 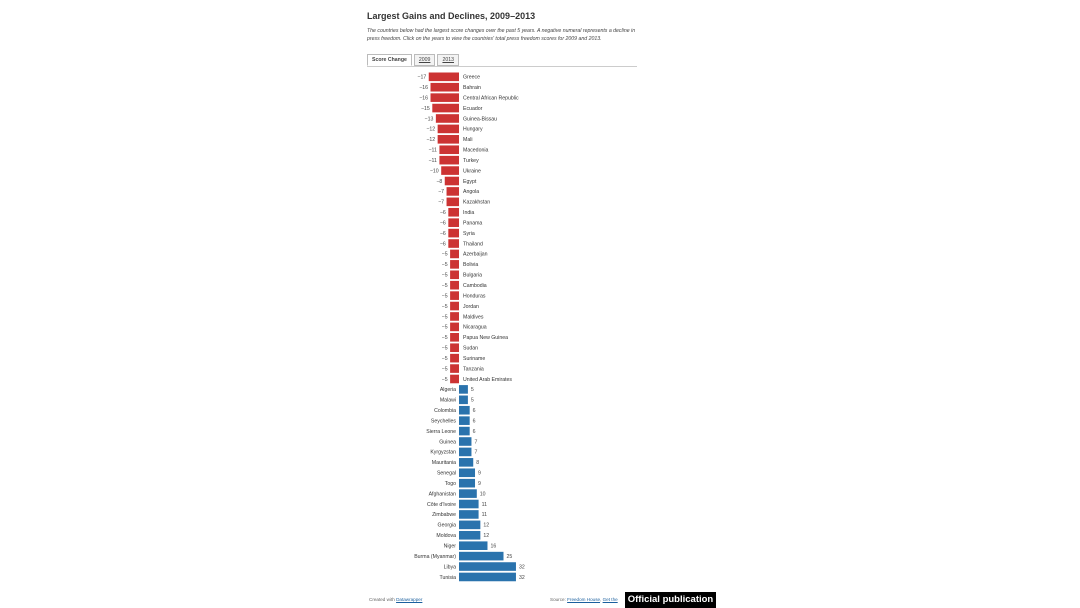 I want to click on bar-togo, so click(x=467, y=483).